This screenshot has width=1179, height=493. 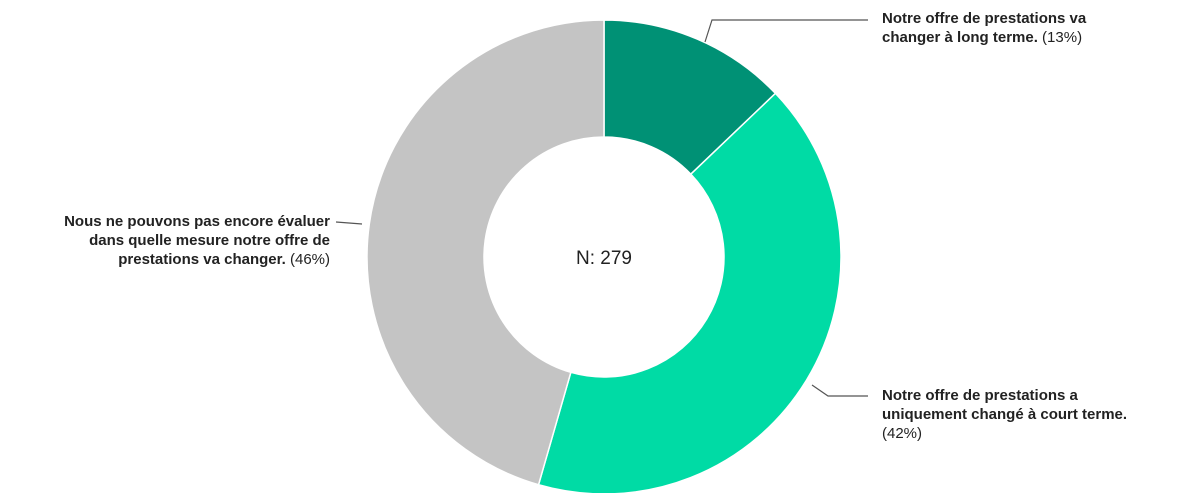 I want to click on value-label: (42%), so click(x=902, y=433).